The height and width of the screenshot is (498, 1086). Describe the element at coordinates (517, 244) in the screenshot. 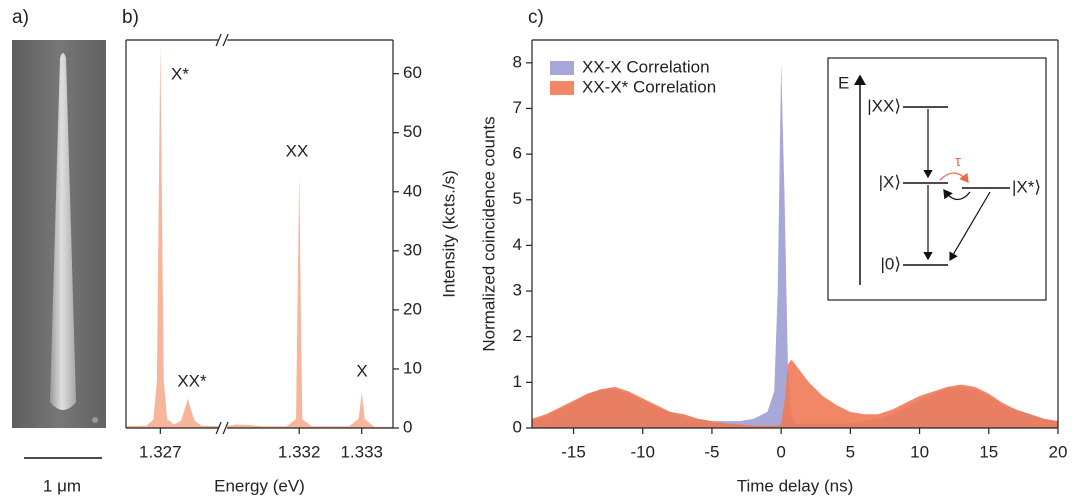

I see `y-tick-label: 4` at that location.